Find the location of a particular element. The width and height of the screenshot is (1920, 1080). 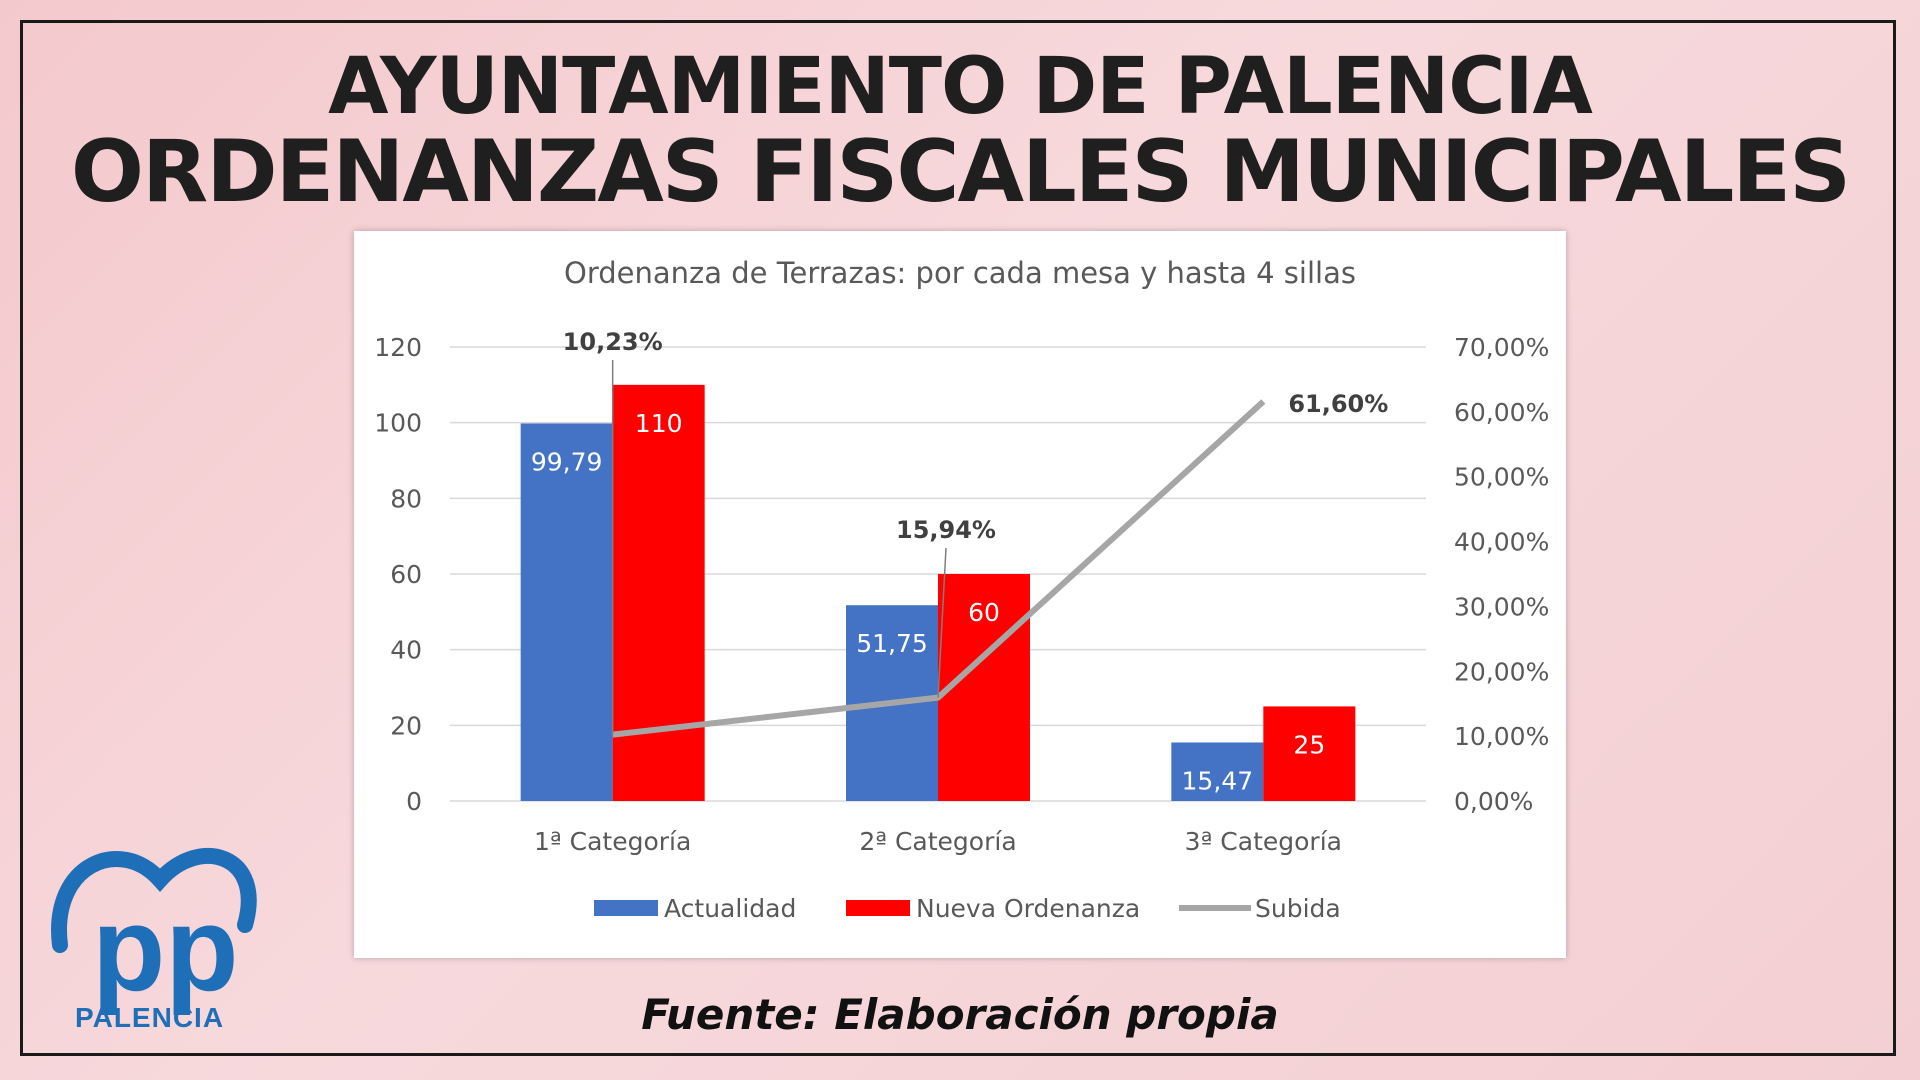

y2-tick-label: 20,00% is located at coordinates (1501, 671).